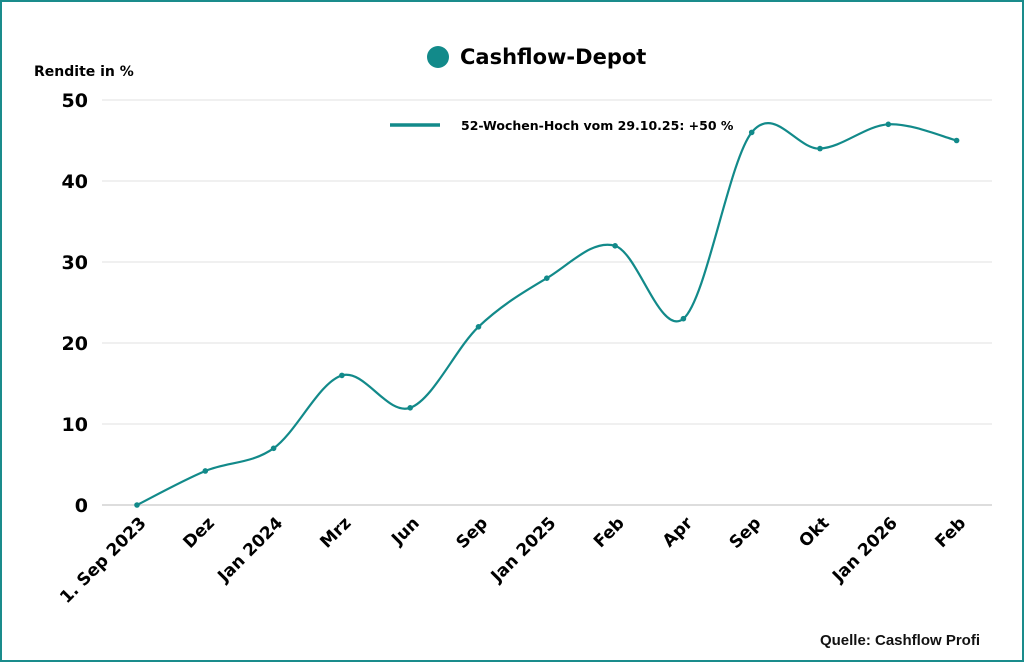  What do you see at coordinates (405, 531) in the screenshot?
I see `x-tick-label: Jun` at bounding box center [405, 531].